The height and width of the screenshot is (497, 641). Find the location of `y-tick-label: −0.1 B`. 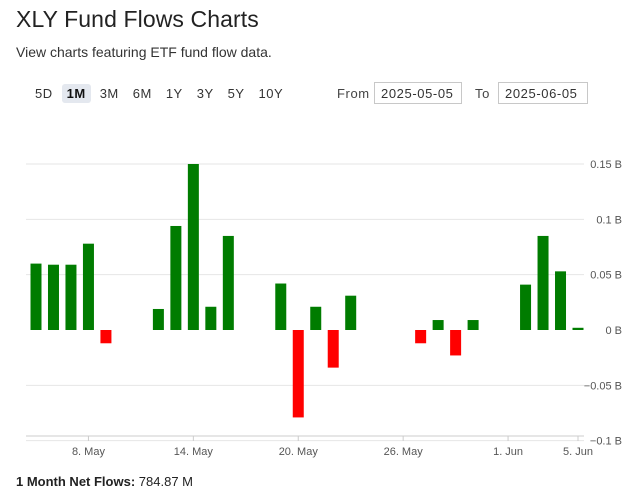

y-tick-label: −0.1 B is located at coordinates (606, 442).